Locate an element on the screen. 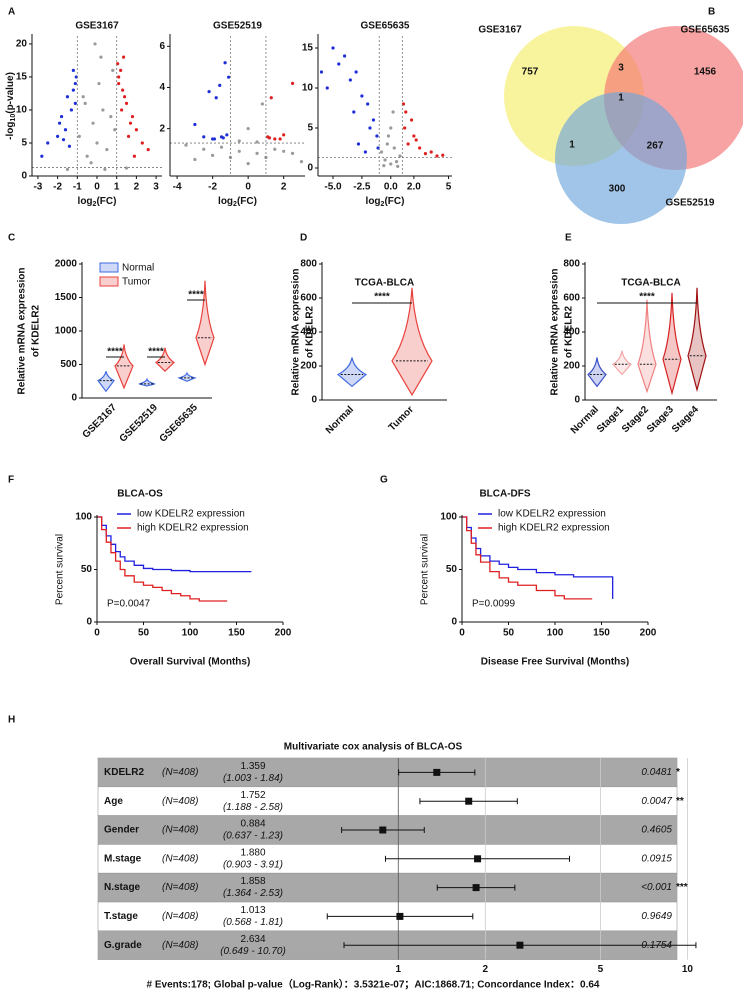 This screenshot has width=743, height=992. x-tick-label: 50 is located at coordinates (144, 633).